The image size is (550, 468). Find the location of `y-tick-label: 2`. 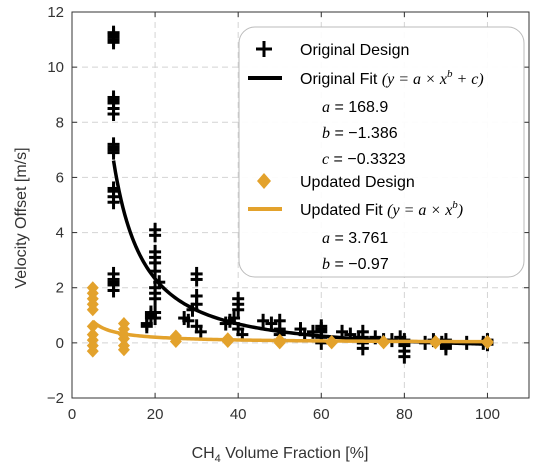

y-tick-label: 2 is located at coordinates (60, 288).